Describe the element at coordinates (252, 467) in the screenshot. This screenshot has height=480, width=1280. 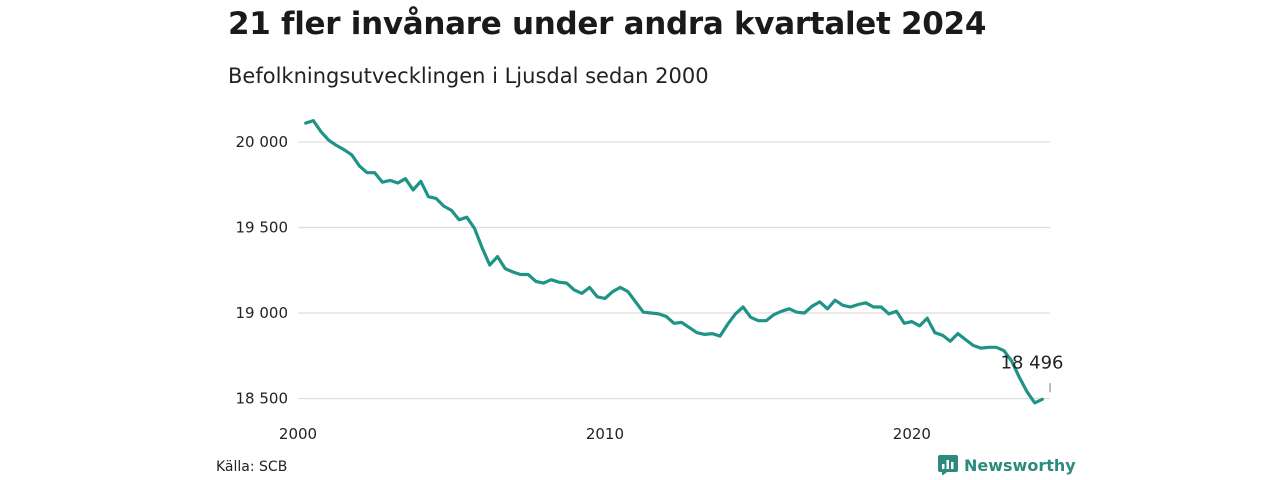
I see `source-note: Källa: SCB` at that location.